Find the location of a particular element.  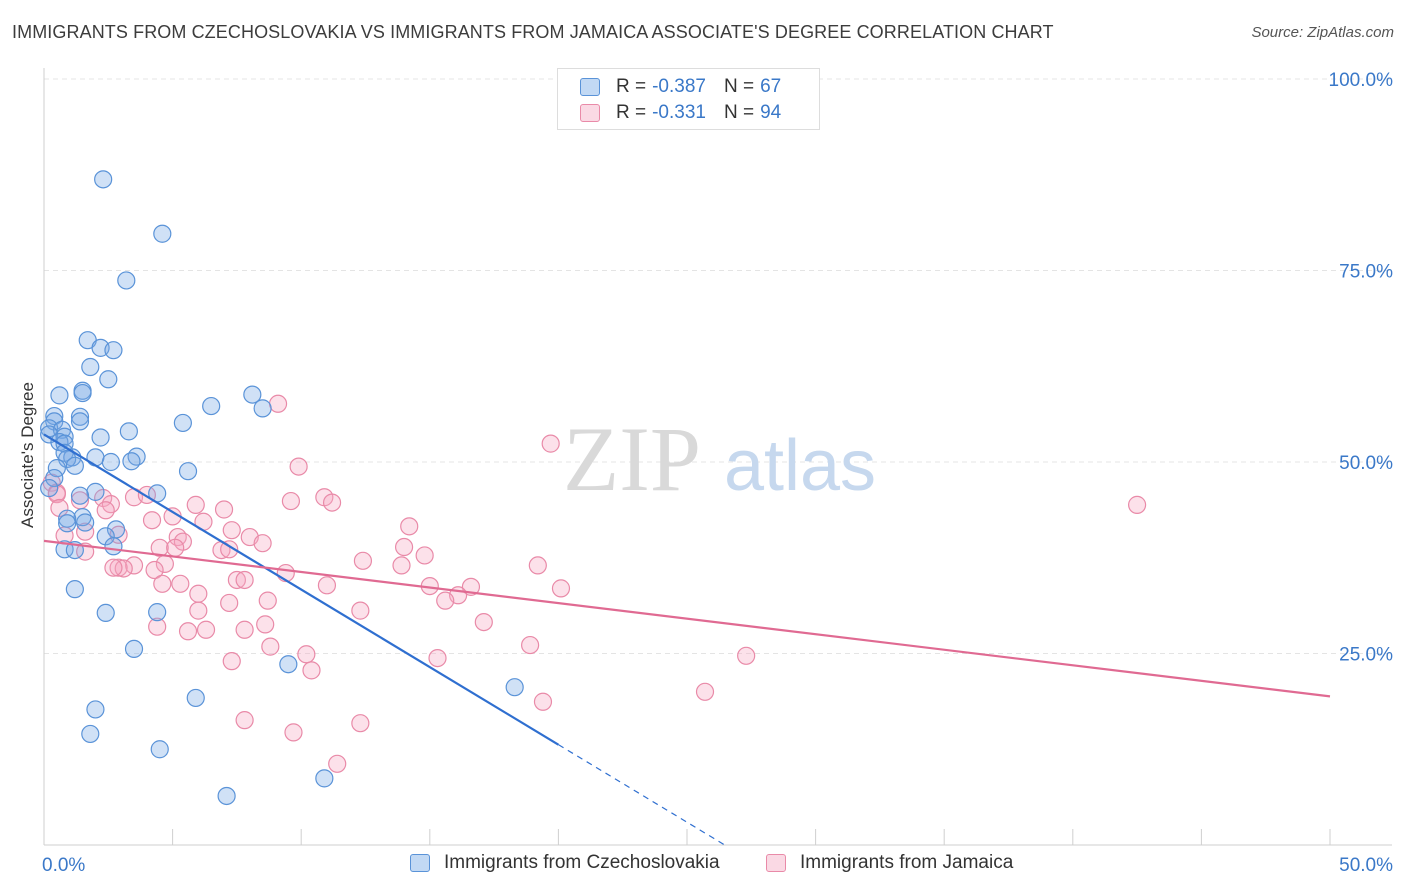

czech-trend-line is located at coordinates (301, 589).